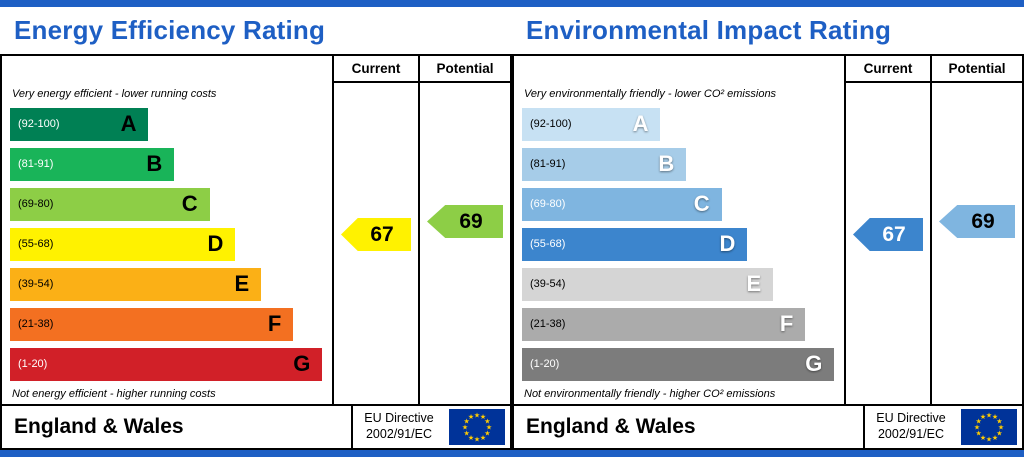 Image resolution: width=1024 pixels, height=457 pixels. I want to click on page-title: Energy Efficiency Rating, so click(170, 30).